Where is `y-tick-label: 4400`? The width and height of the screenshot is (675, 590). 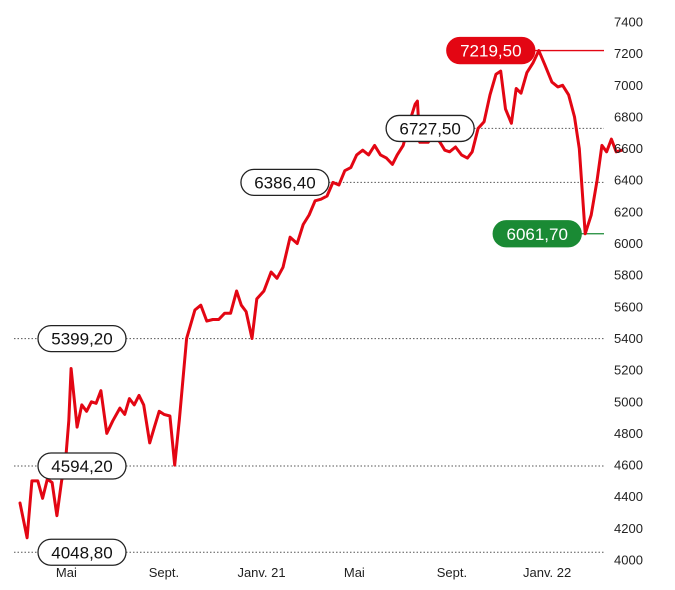 y-tick-label: 4400 is located at coordinates (628, 496).